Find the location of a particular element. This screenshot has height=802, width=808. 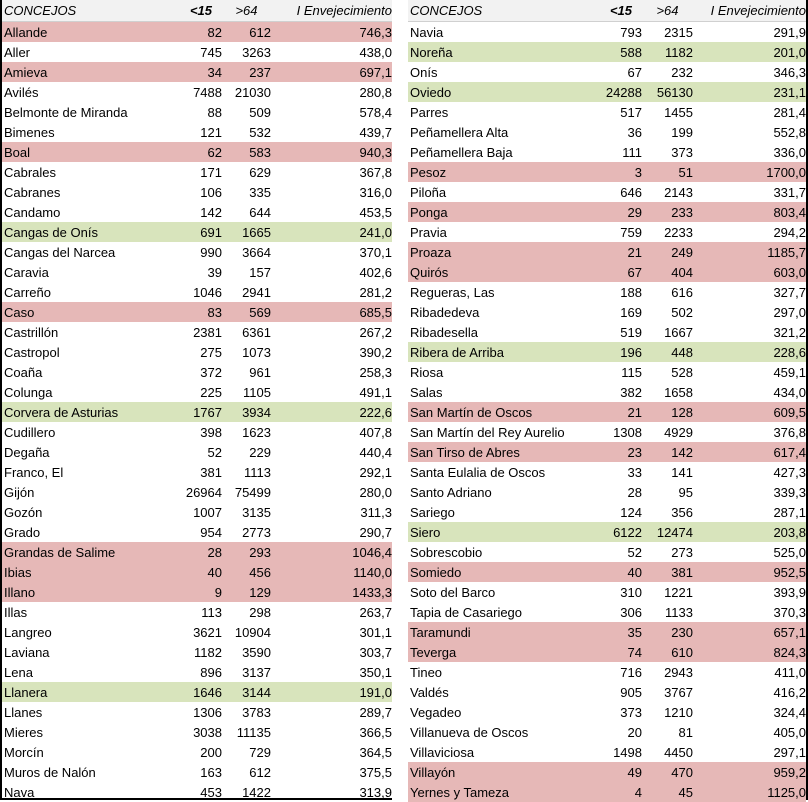

cell-concejo: San Martín de Oscos is located at coordinates (471, 412).